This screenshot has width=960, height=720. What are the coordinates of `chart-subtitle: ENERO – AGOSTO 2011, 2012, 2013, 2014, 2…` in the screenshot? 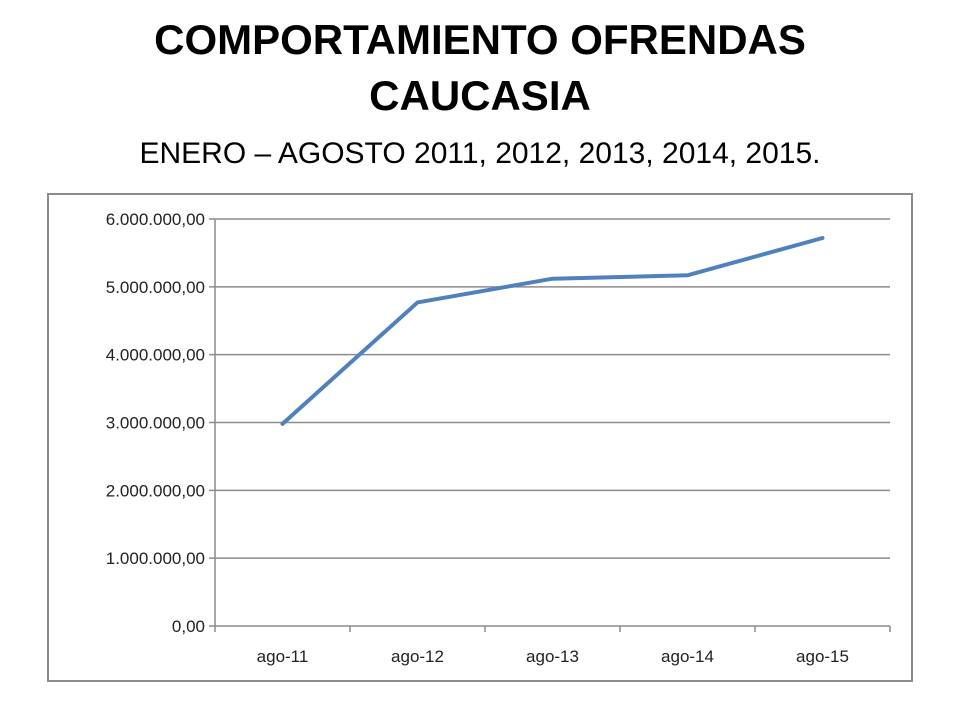 It's located at (480, 153).